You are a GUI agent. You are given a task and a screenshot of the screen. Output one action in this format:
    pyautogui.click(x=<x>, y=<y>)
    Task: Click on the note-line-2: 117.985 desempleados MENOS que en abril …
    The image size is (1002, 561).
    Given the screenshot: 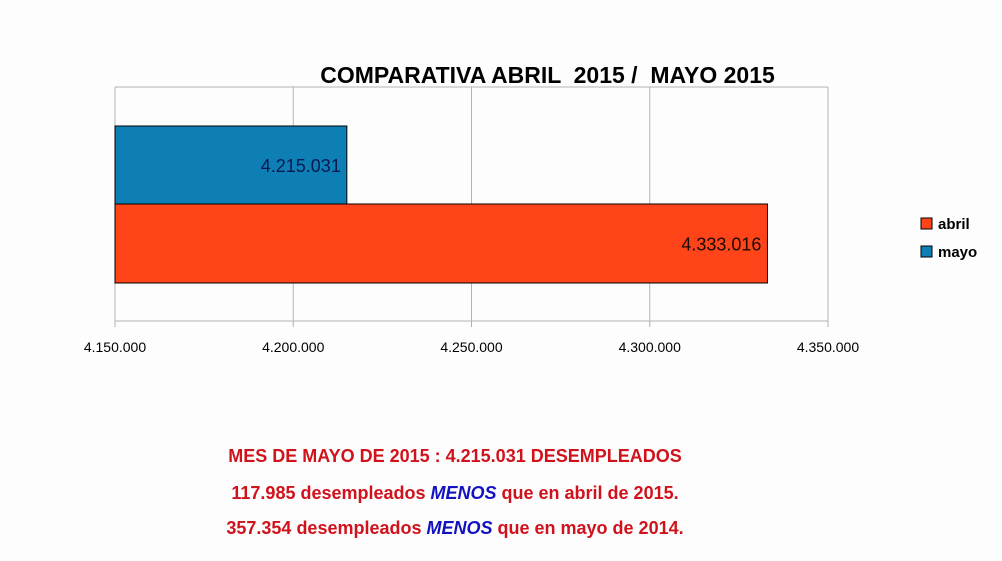 What is the action you would take?
    pyautogui.click(x=455, y=493)
    